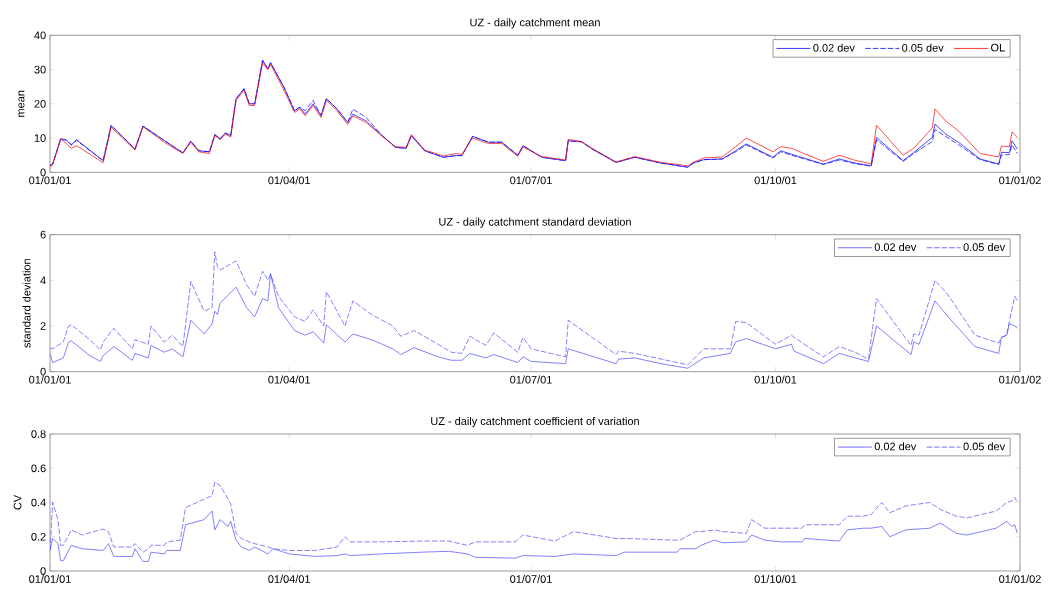 The height and width of the screenshot is (598, 1050). Describe the element at coordinates (43, 326) in the screenshot. I see `y-tick-label: 2` at that location.